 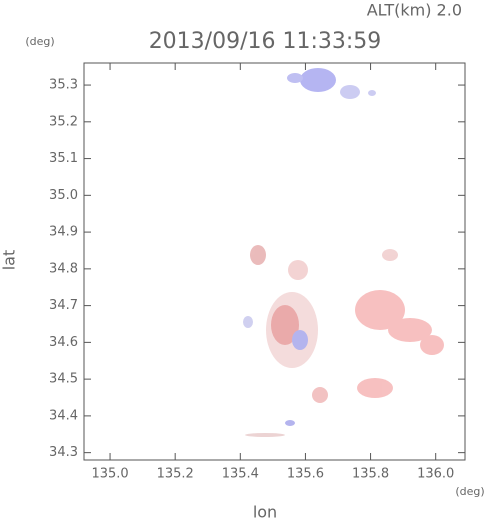 What do you see at coordinates (63, 158) in the screenshot?
I see `y-tick-label: 35.1` at bounding box center [63, 158].